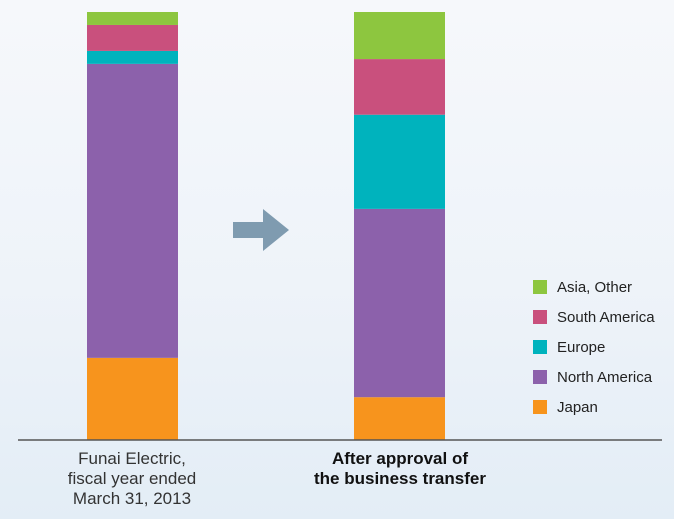 Image resolution: width=674 pixels, height=519 pixels. What do you see at coordinates (577, 407) in the screenshot?
I see `legend-label: Japan` at bounding box center [577, 407].